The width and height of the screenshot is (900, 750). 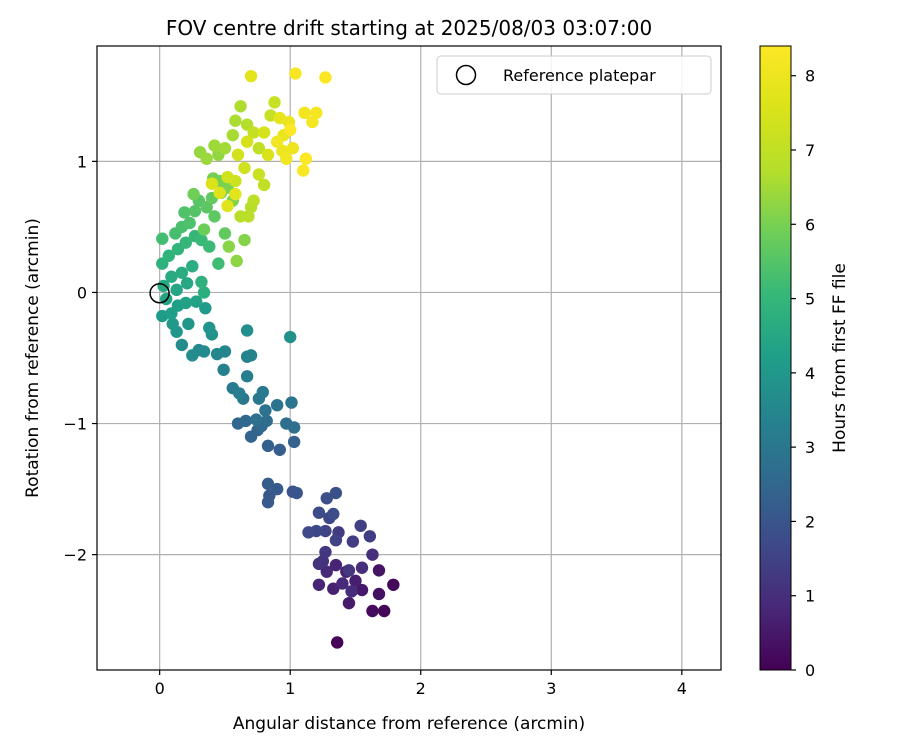 I want to click on x-tick-label: 3, so click(x=551, y=688).